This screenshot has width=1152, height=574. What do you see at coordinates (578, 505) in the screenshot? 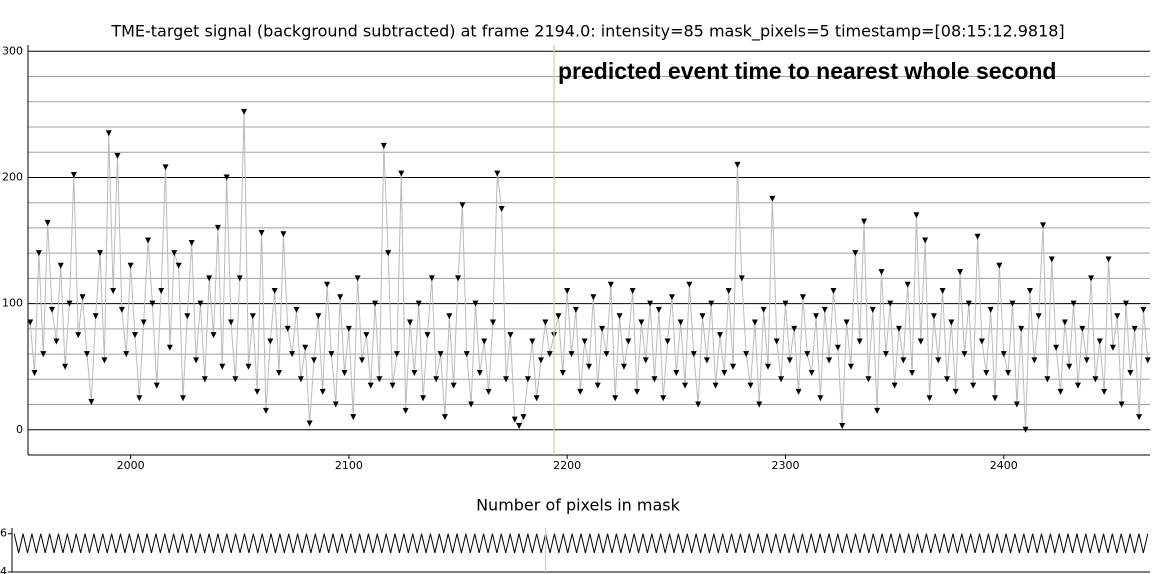
I see `chart-title: Number of pixels in mask` at bounding box center [578, 505].